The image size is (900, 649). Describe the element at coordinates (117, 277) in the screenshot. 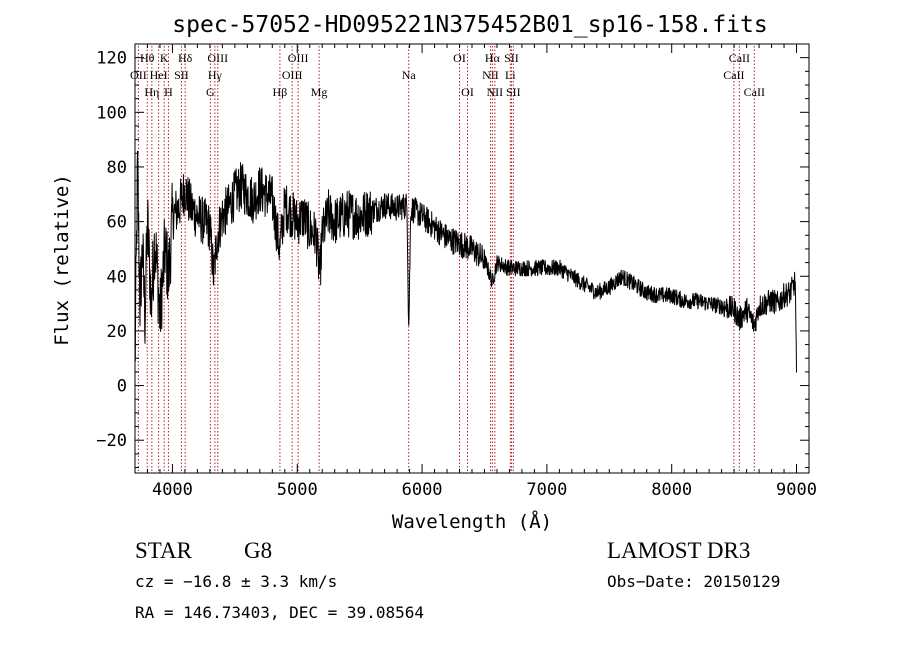

I see `y-tick-label: 40` at that location.